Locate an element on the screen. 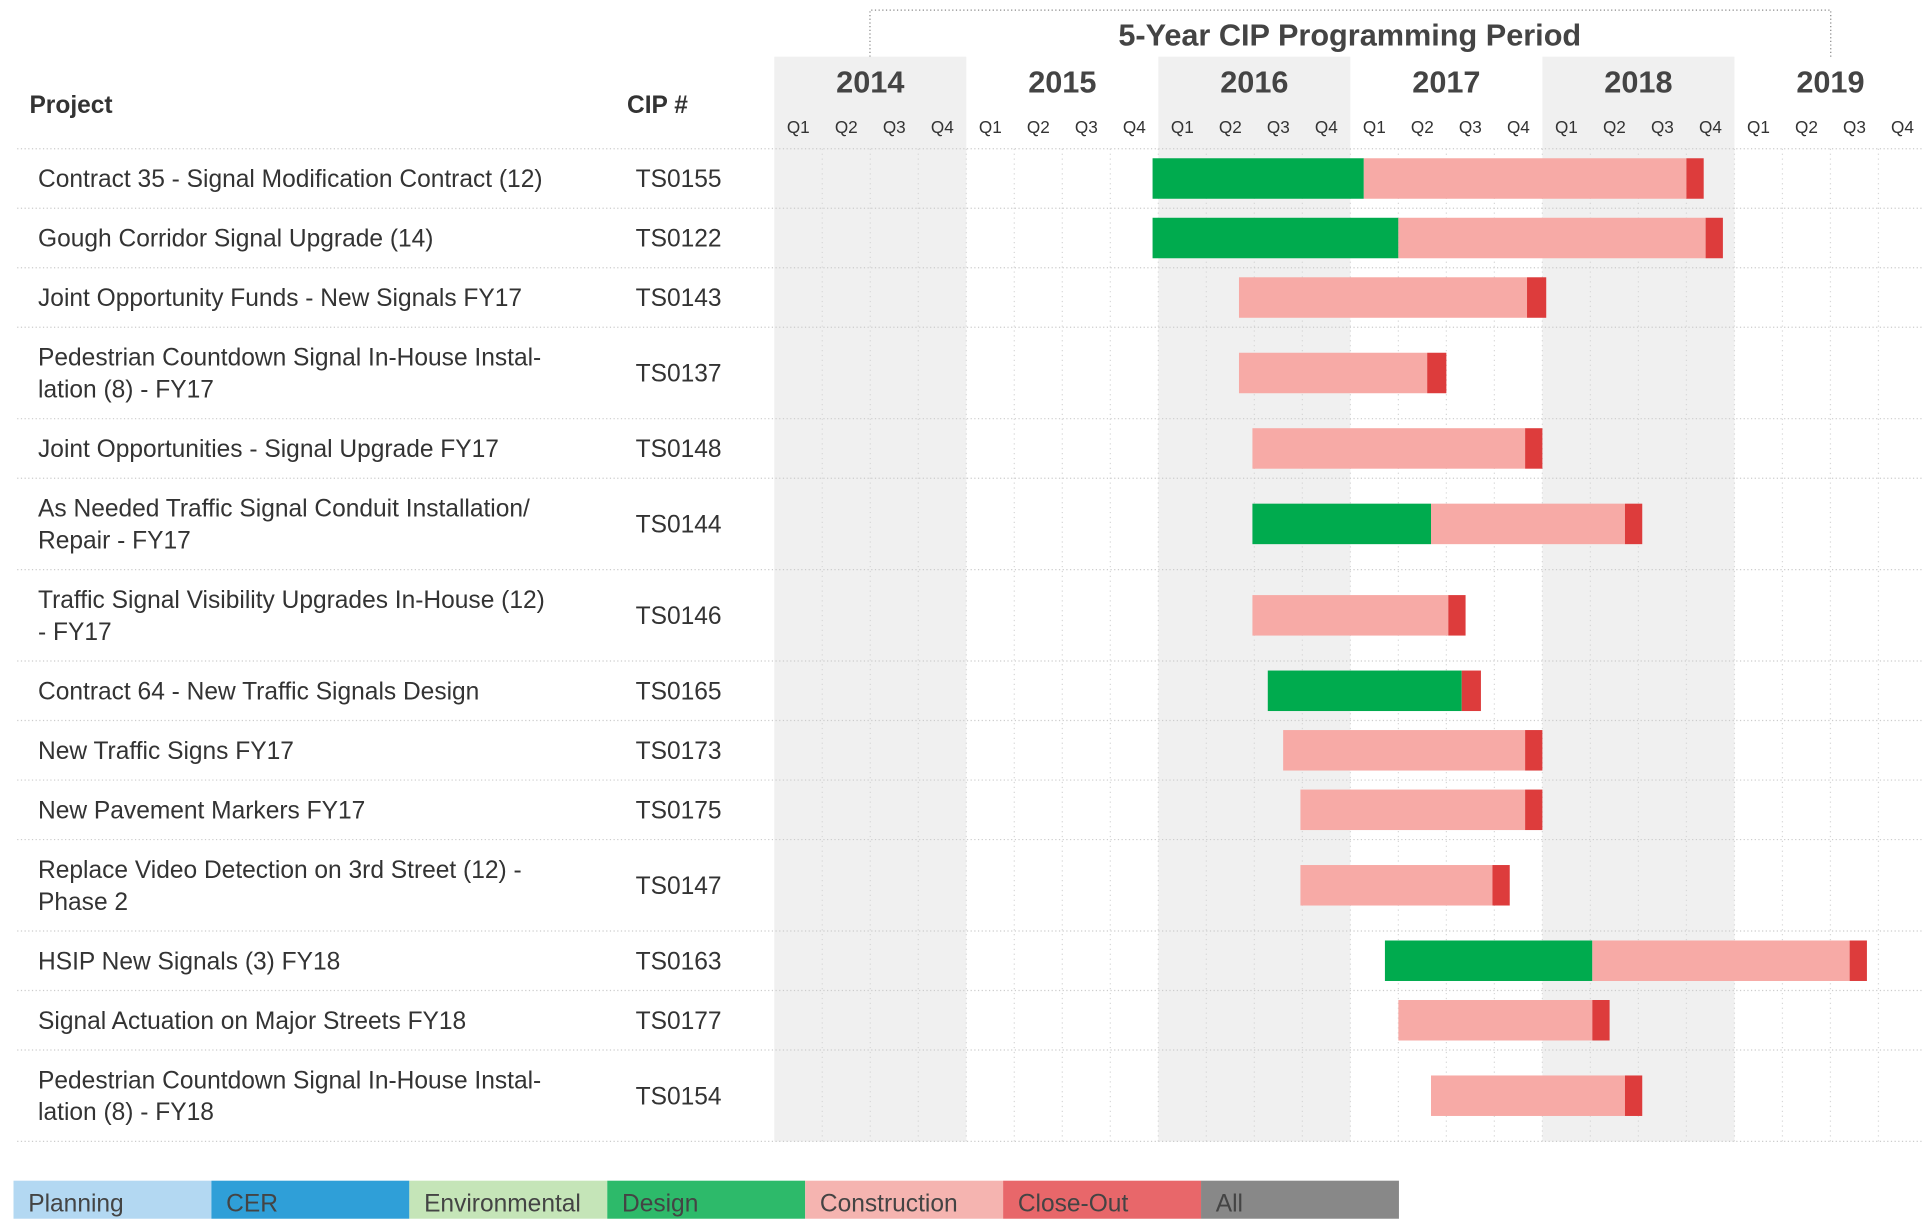 This screenshot has height=1219, width=1924. legend-label: All is located at coordinates (1229, 1203).